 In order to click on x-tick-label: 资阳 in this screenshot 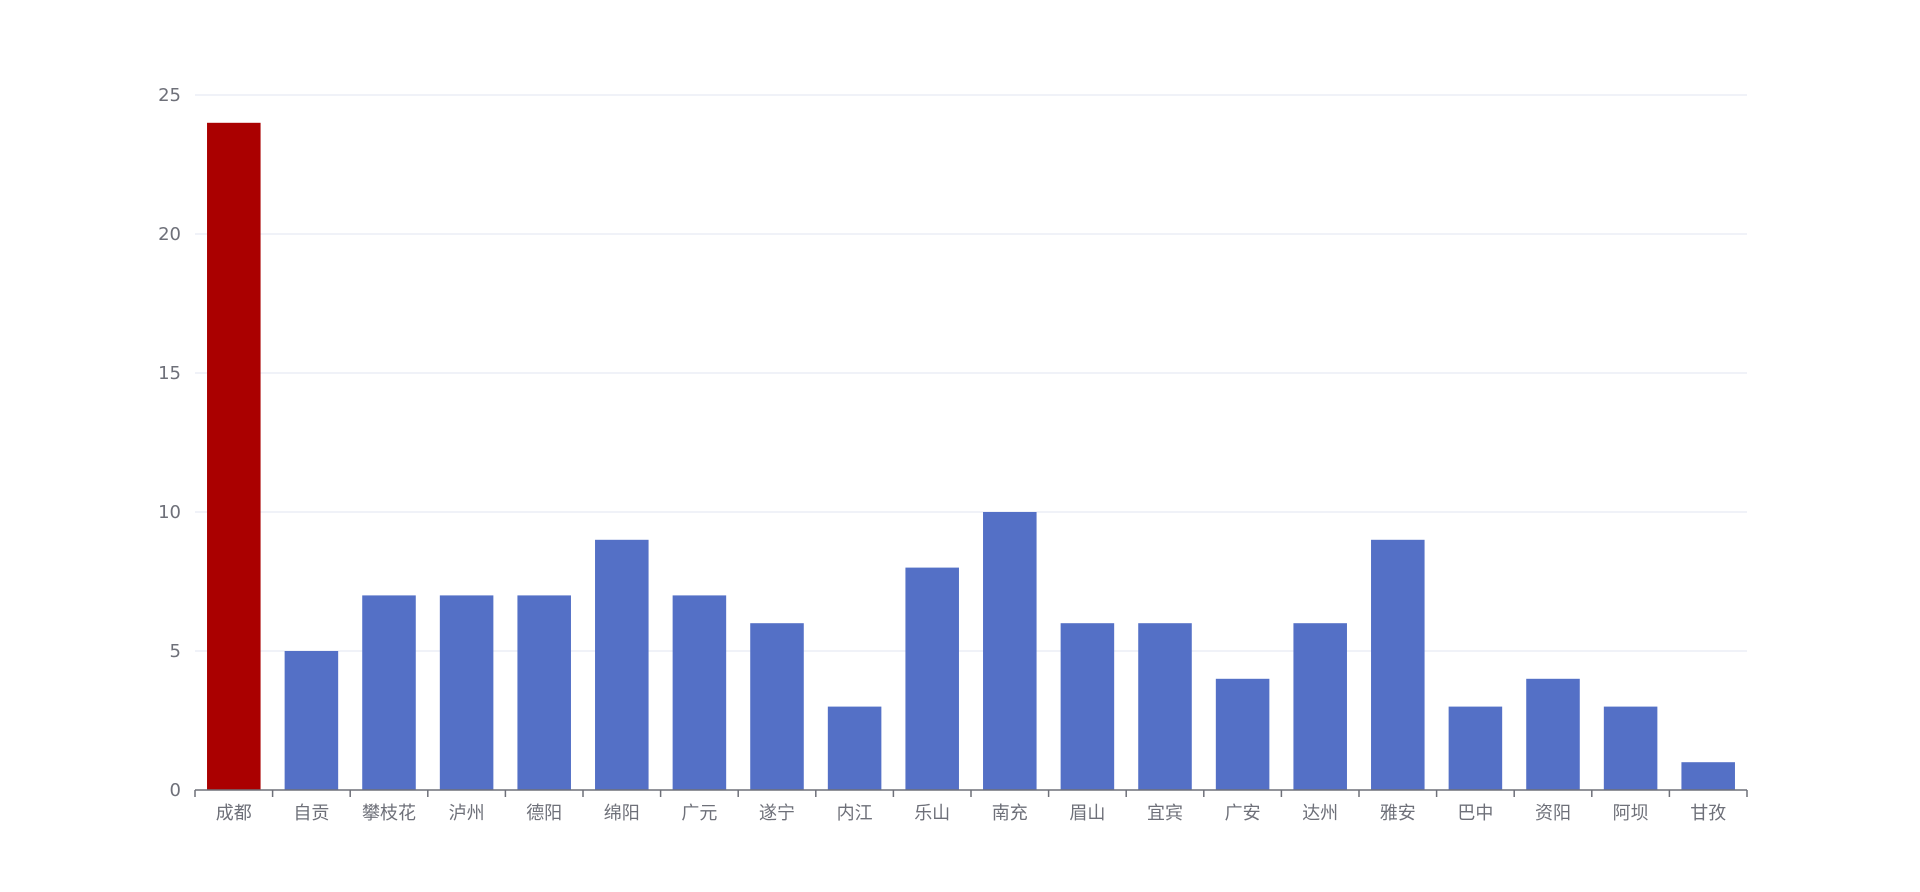, I will do `click(1553, 813)`.